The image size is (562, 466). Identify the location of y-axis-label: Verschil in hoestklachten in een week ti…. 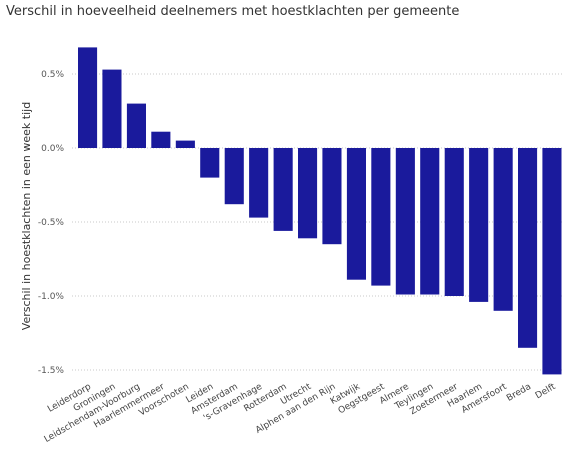
(26, 216).